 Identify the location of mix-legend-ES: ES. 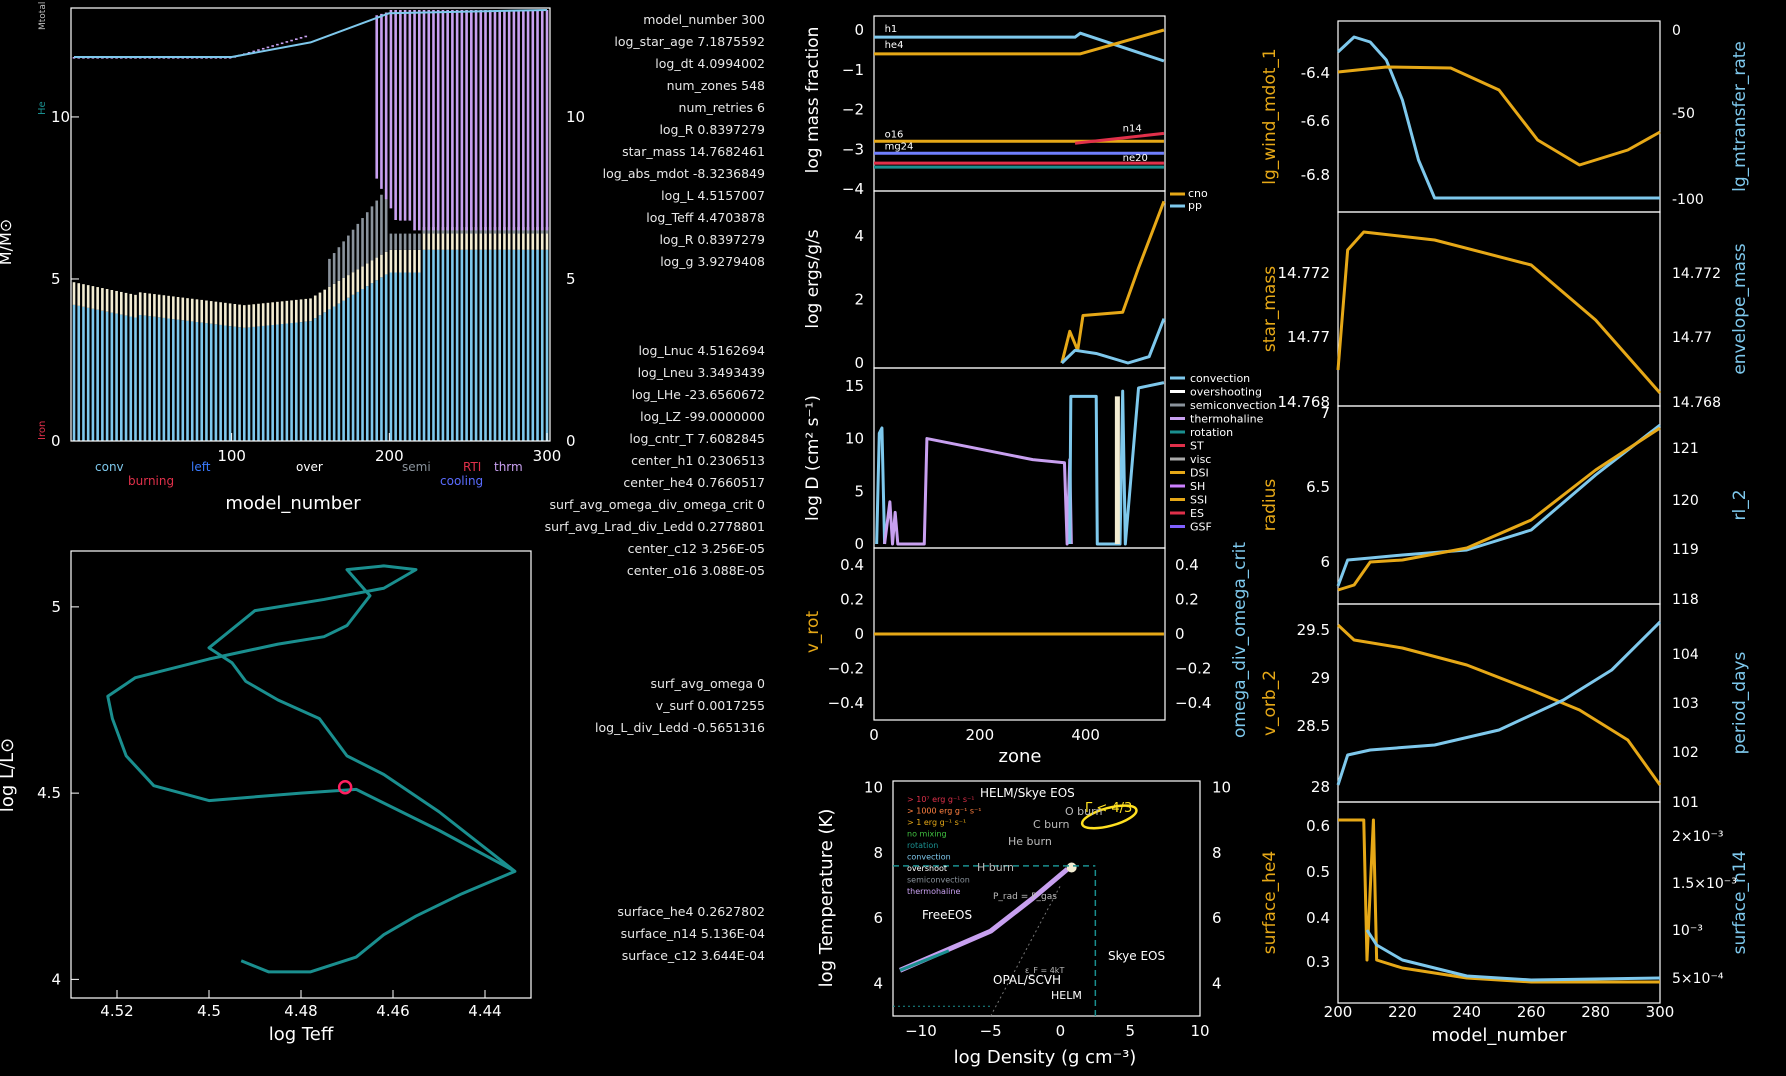
(1197, 513).